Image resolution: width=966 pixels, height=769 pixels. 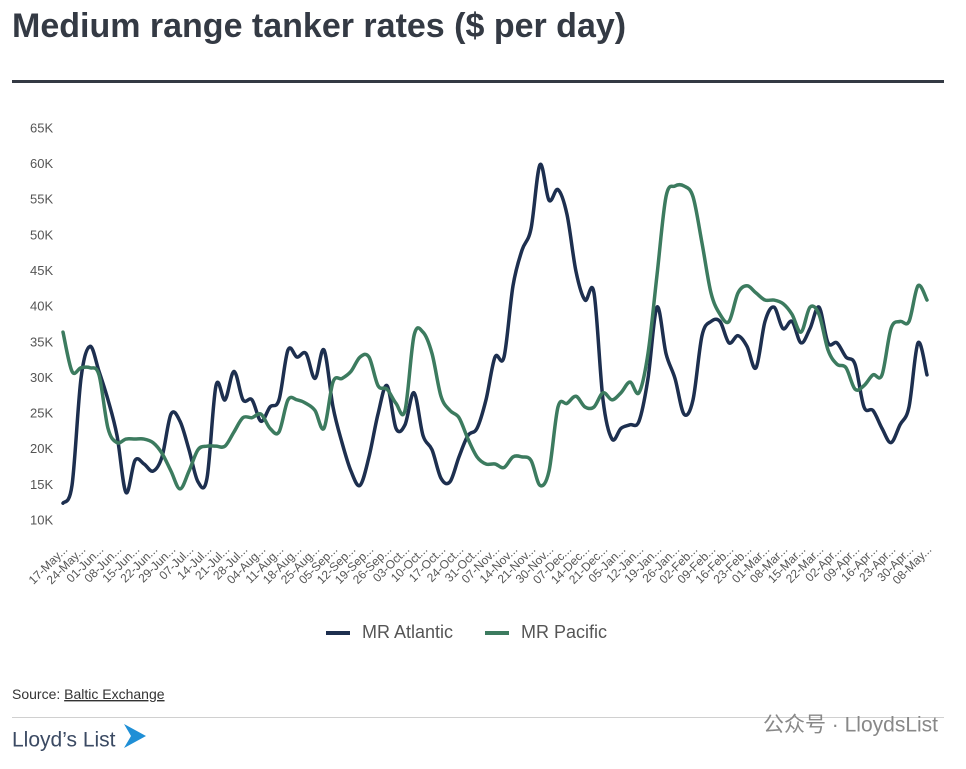 I want to click on y-tick-label: 55K, so click(x=41, y=199).